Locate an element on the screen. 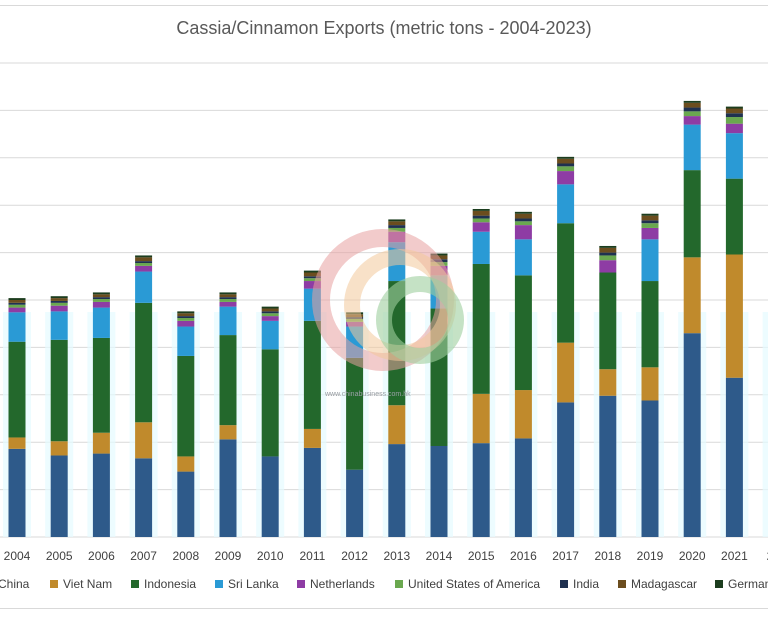  bar-germany-2010 is located at coordinates (270, 307).